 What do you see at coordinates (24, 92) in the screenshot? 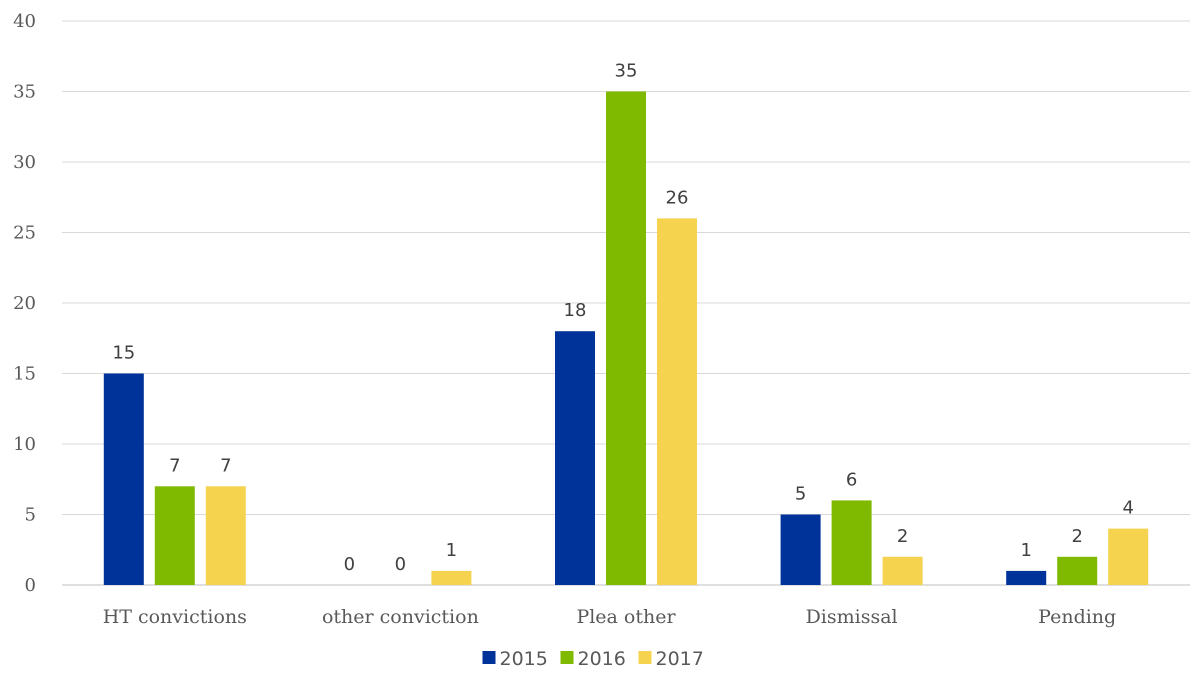
I see `y-tick-label: 35` at bounding box center [24, 92].